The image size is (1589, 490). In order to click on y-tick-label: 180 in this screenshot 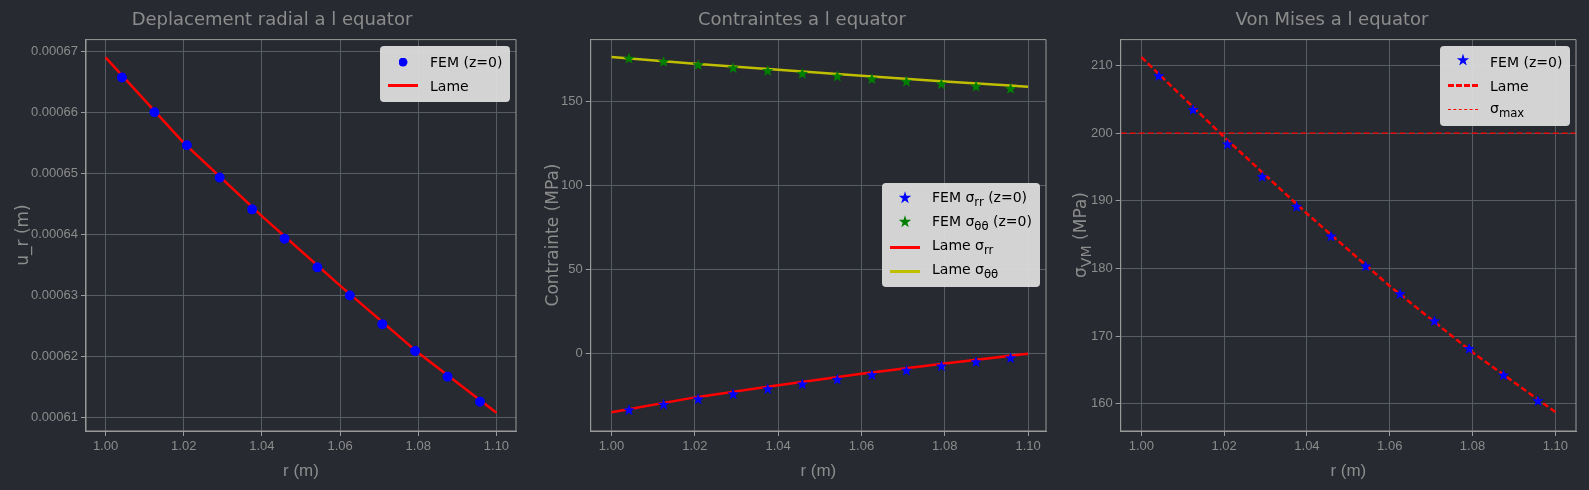, I will do `click(1101, 268)`.